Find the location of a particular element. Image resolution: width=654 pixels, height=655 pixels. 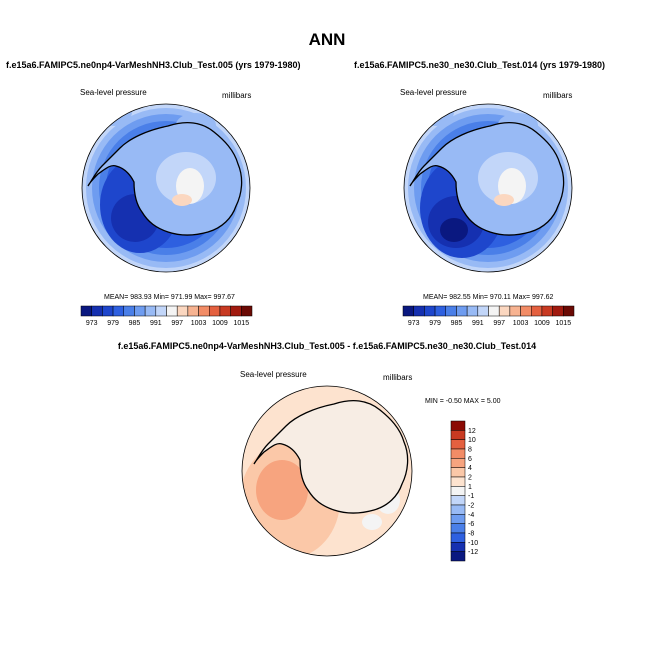

panel-2-colorbar-tick-label: 973 is located at coordinates (414, 323).